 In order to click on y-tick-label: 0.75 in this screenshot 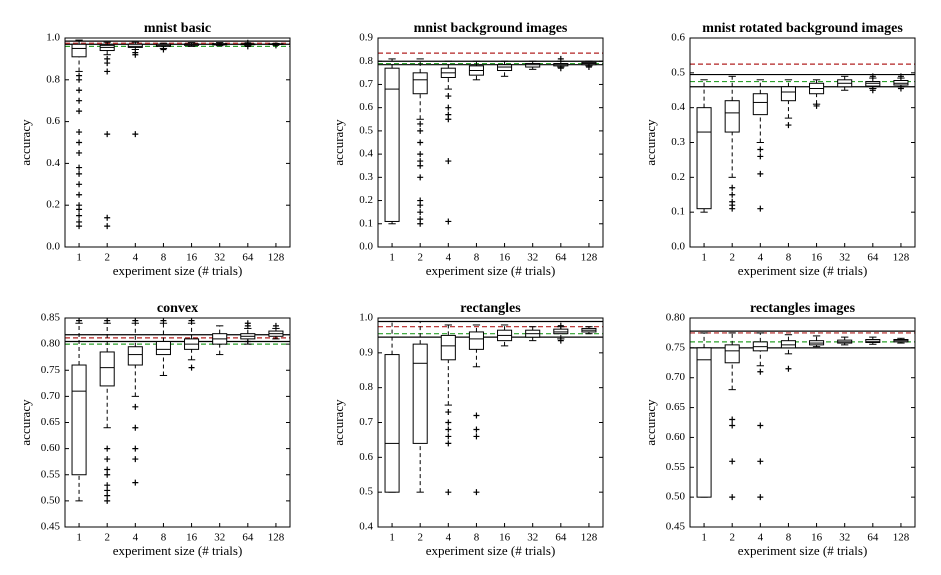, I will do `click(51, 370)`.